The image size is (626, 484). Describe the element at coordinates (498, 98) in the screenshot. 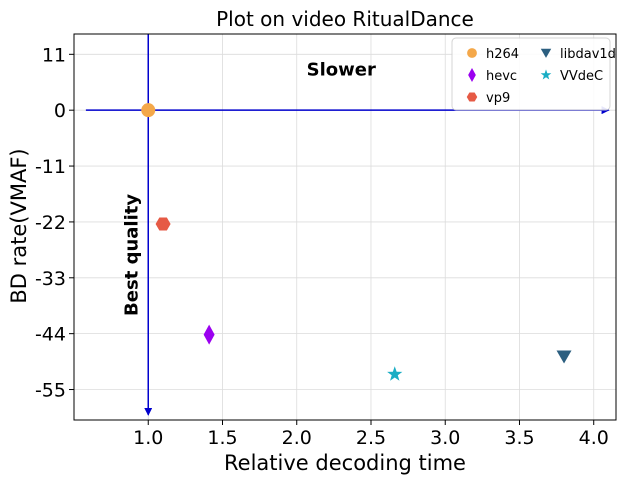

I see `legend-label-vp9: vp9` at that location.